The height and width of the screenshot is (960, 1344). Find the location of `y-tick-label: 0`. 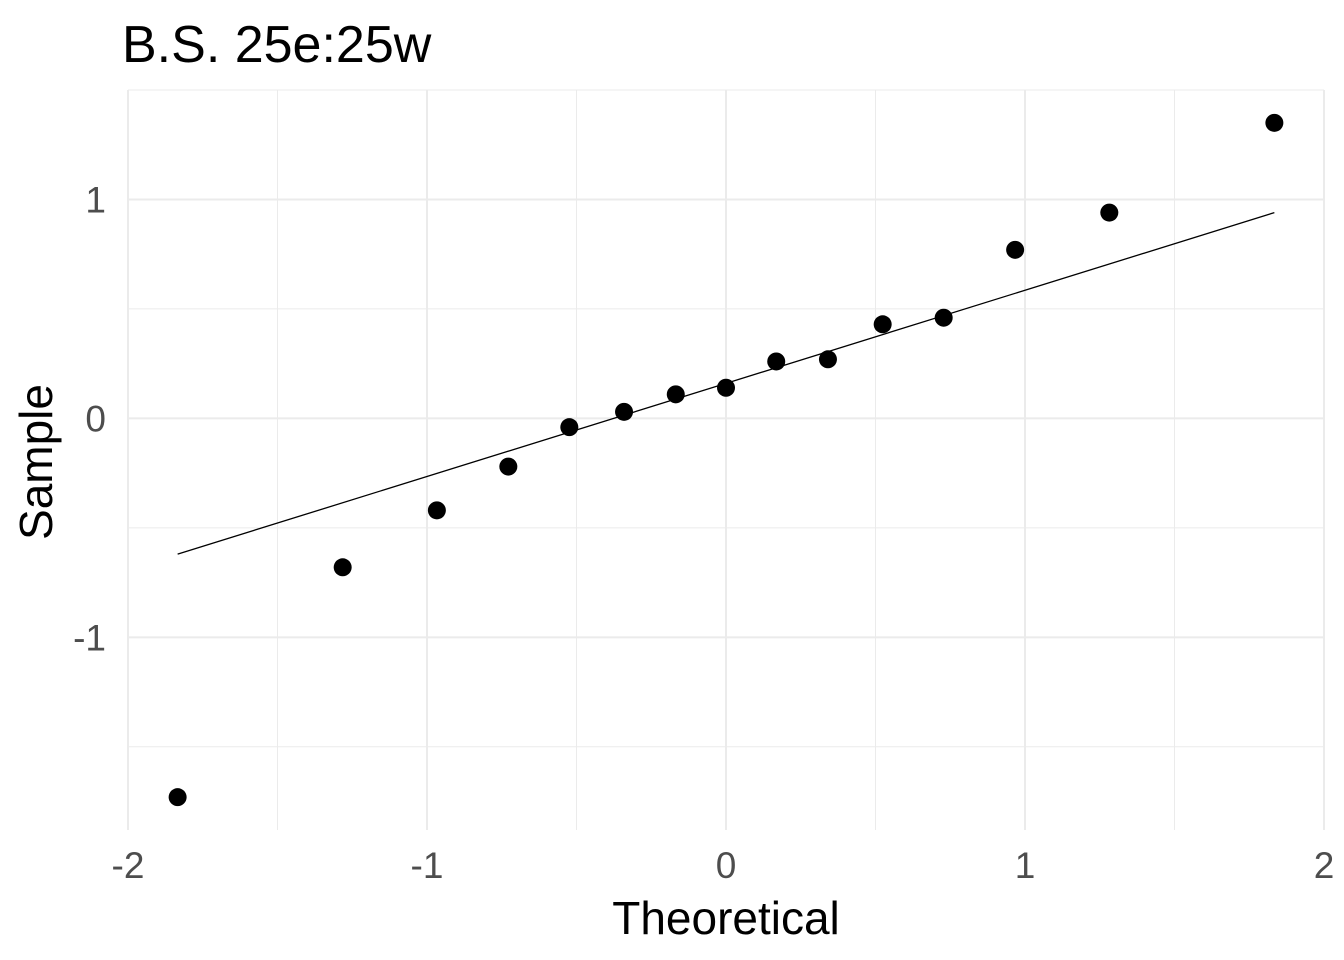

y-tick-label: 0 is located at coordinates (95, 418).